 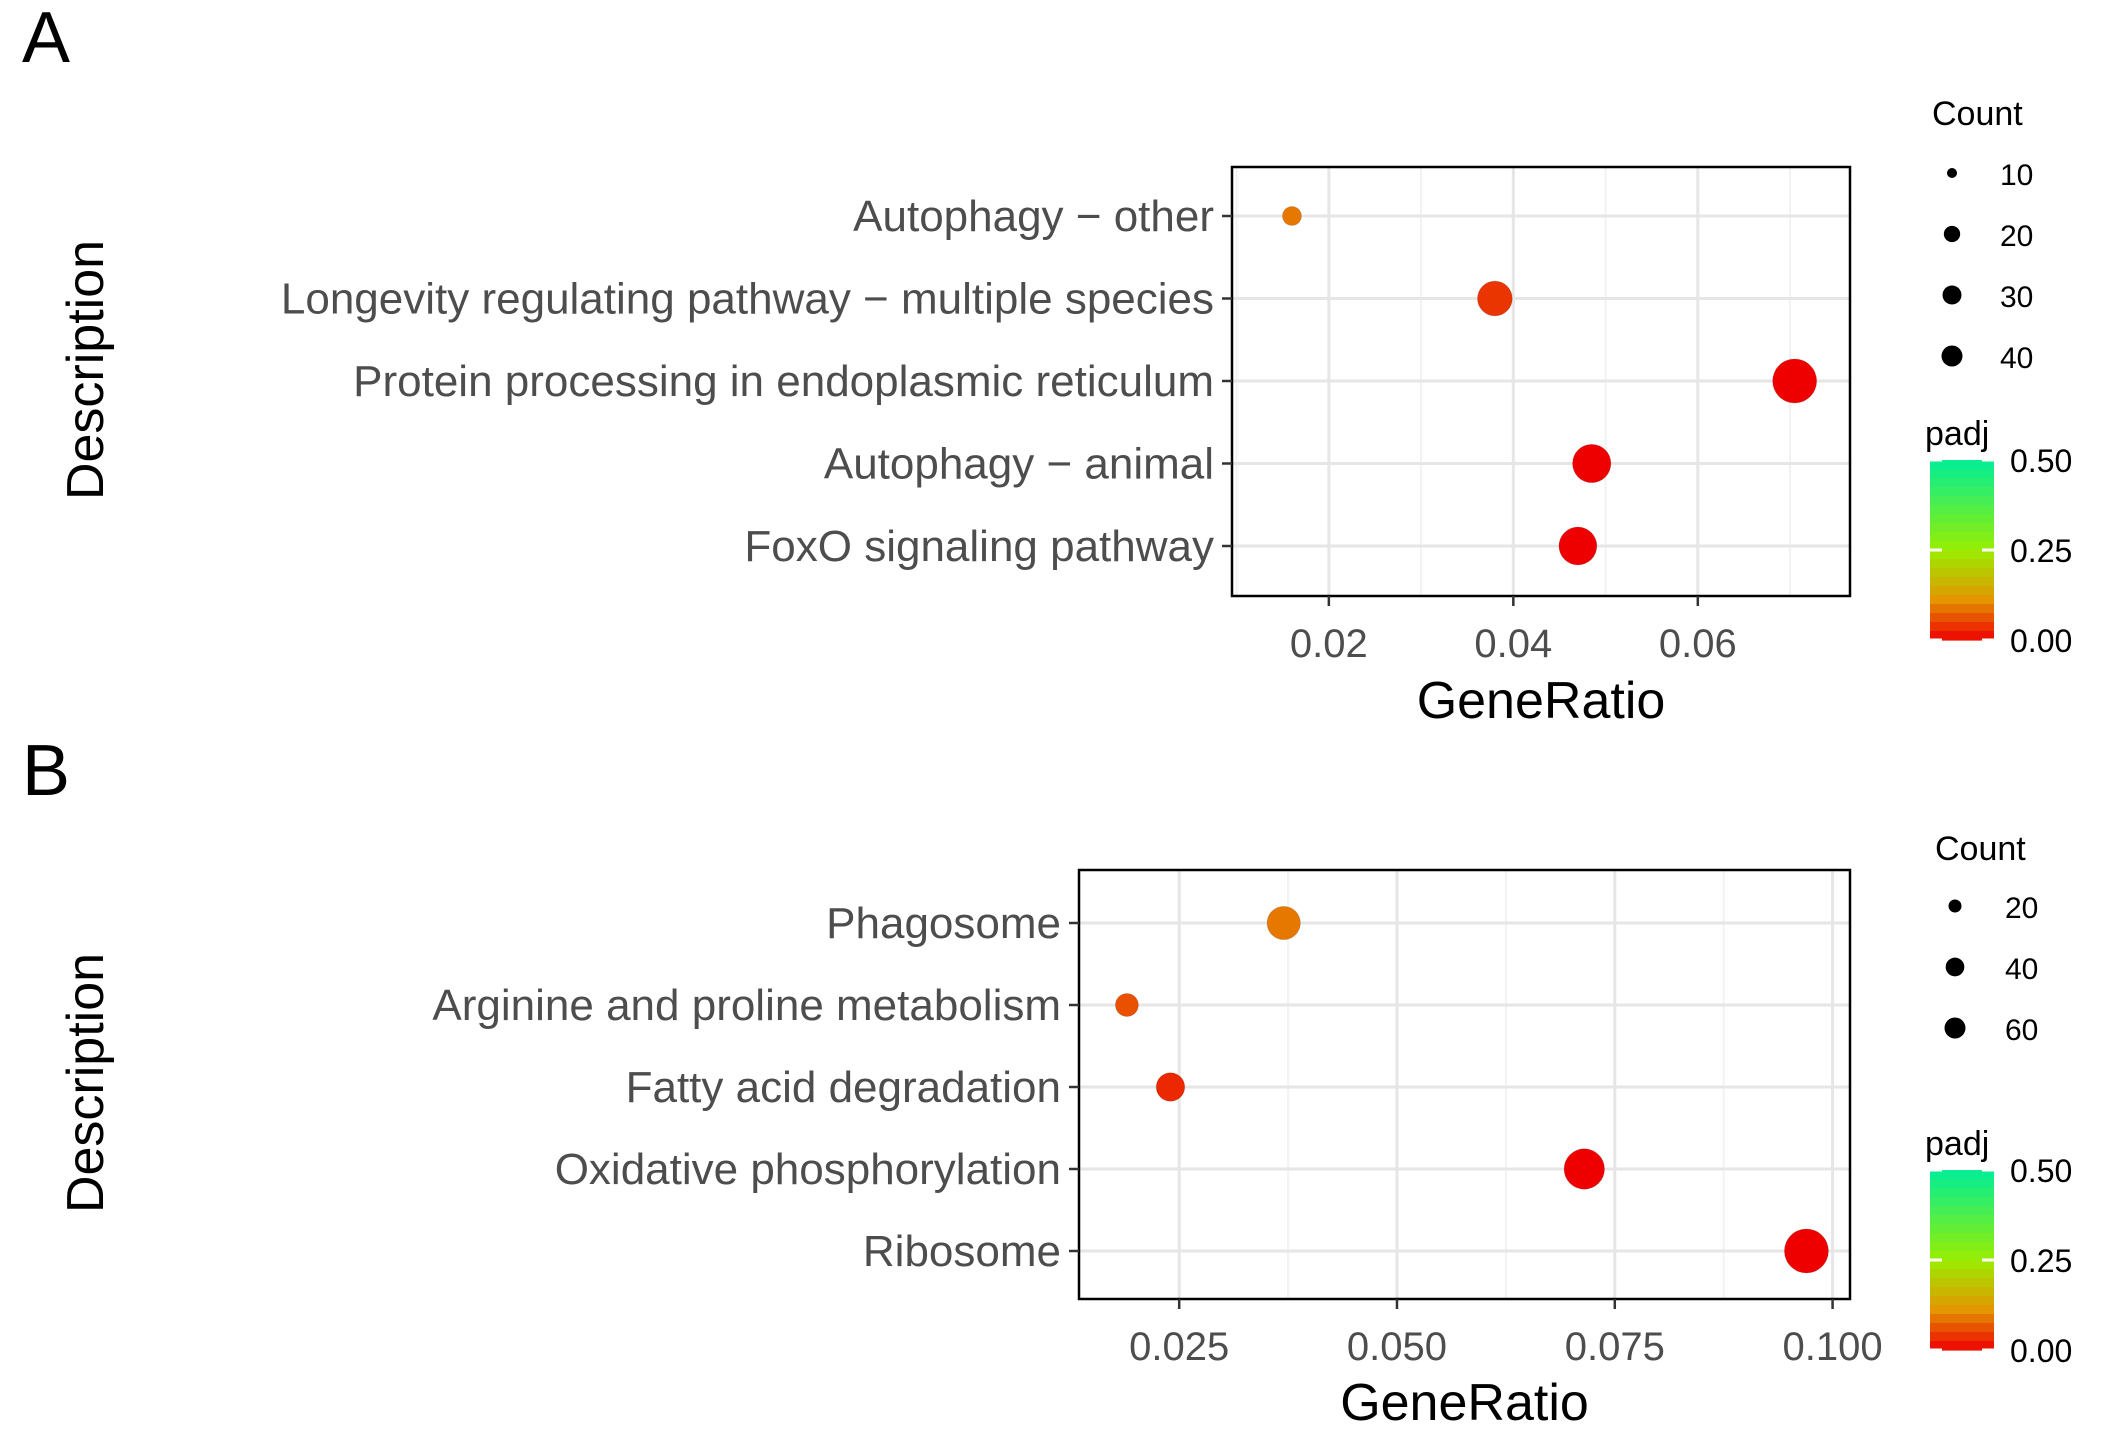 What do you see at coordinates (962, 1251) in the screenshot?
I see `y-tick-label: Ribosome` at bounding box center [962, 1251].